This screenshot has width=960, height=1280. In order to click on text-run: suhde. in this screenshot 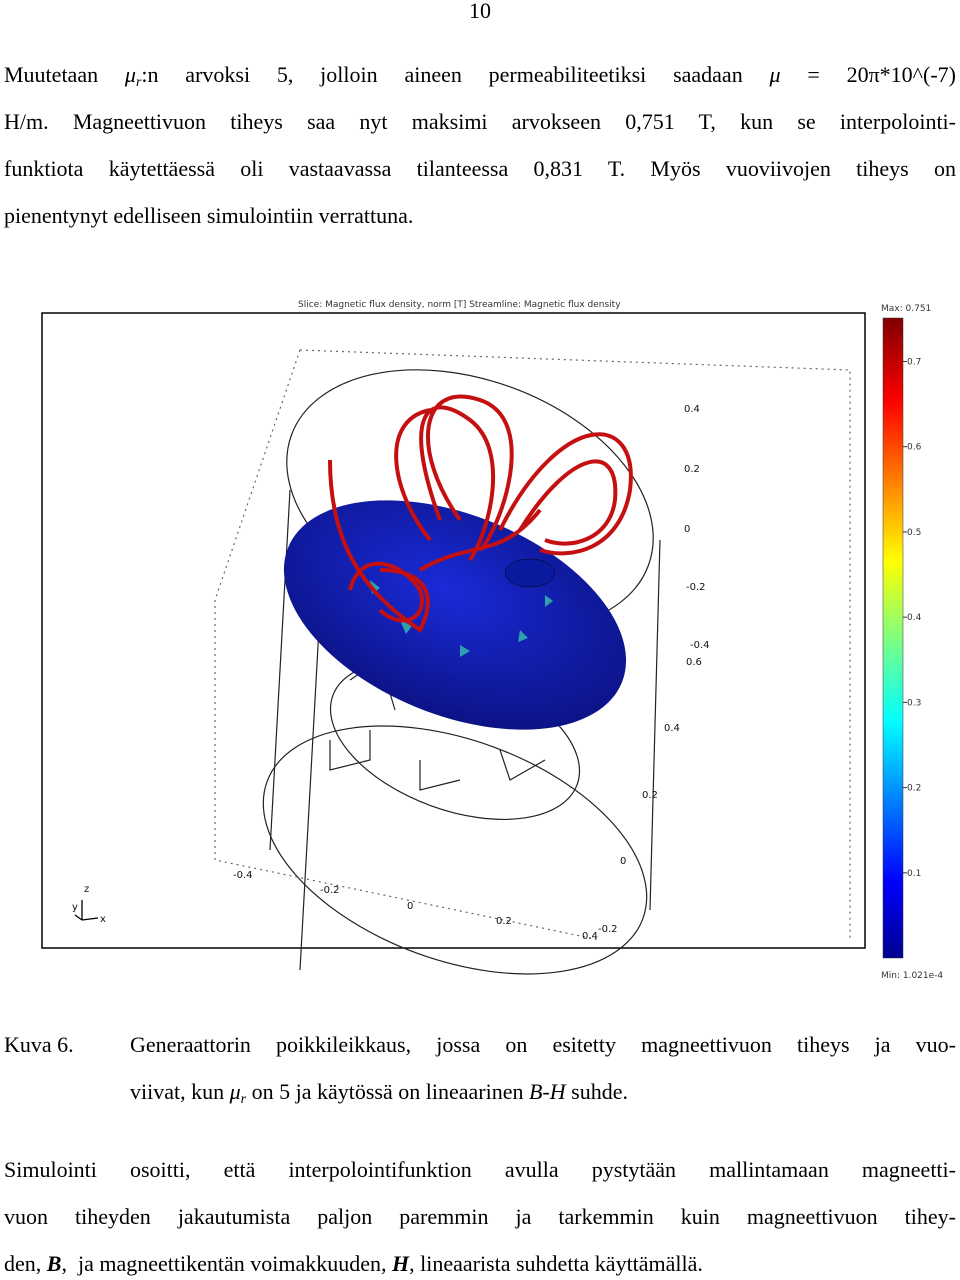, I will do `click(596, 1091)`.